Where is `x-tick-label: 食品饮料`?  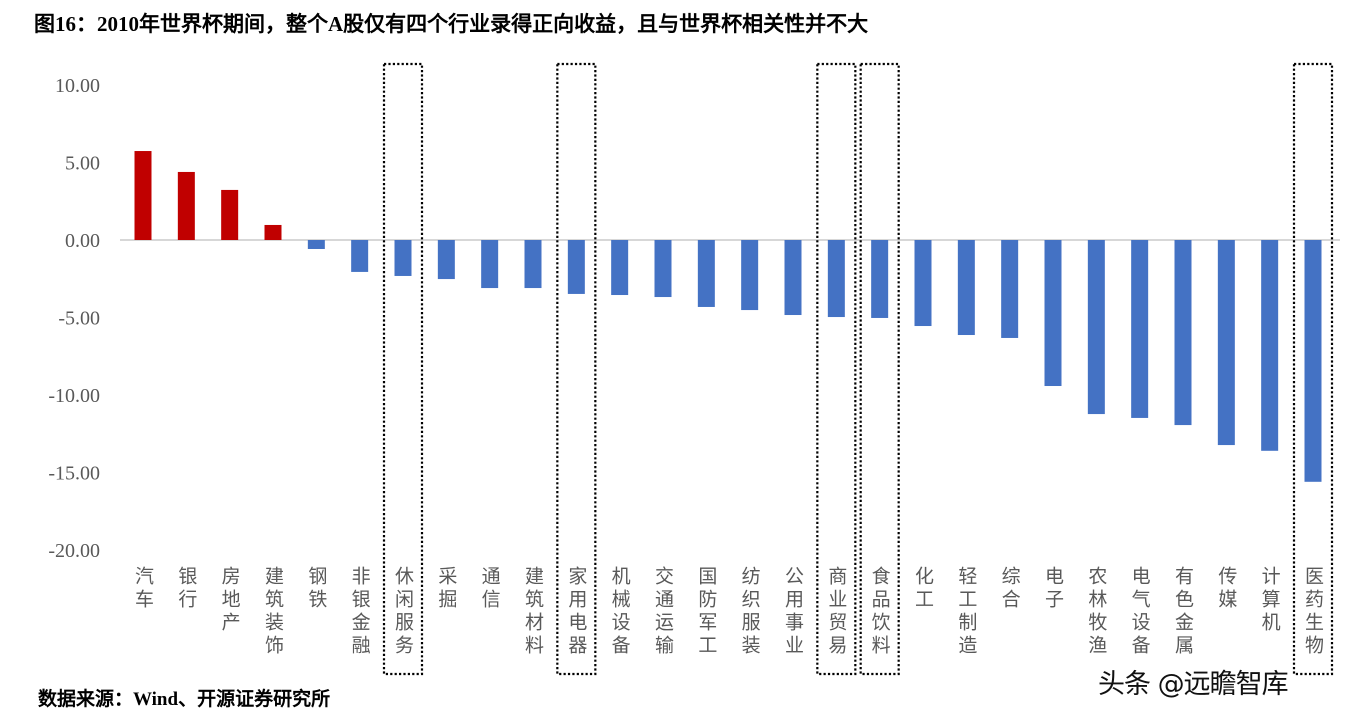 x-tick-label: 食品饮料 is located at coordinates (880, 612).